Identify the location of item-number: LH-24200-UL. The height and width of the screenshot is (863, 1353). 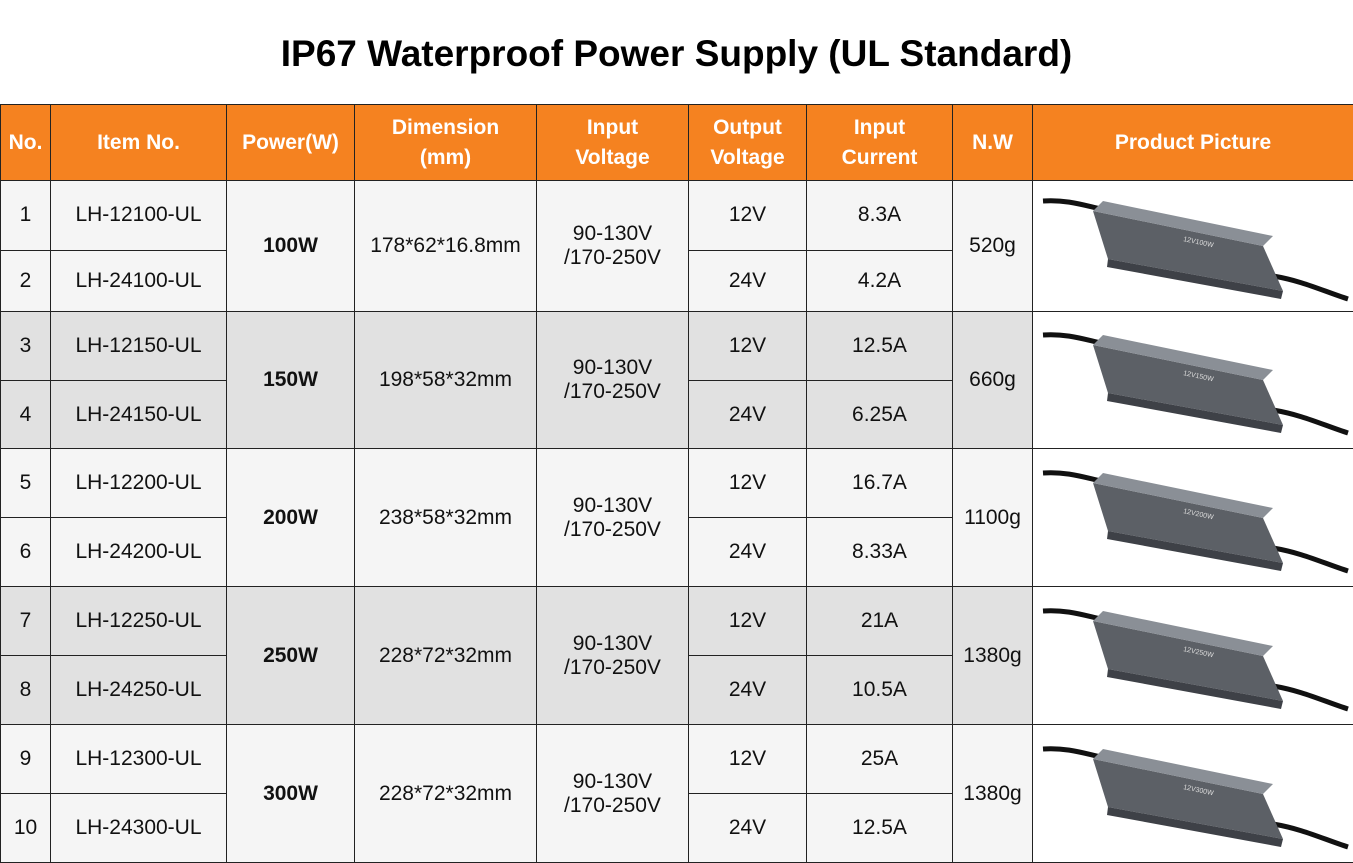
(138, 552).